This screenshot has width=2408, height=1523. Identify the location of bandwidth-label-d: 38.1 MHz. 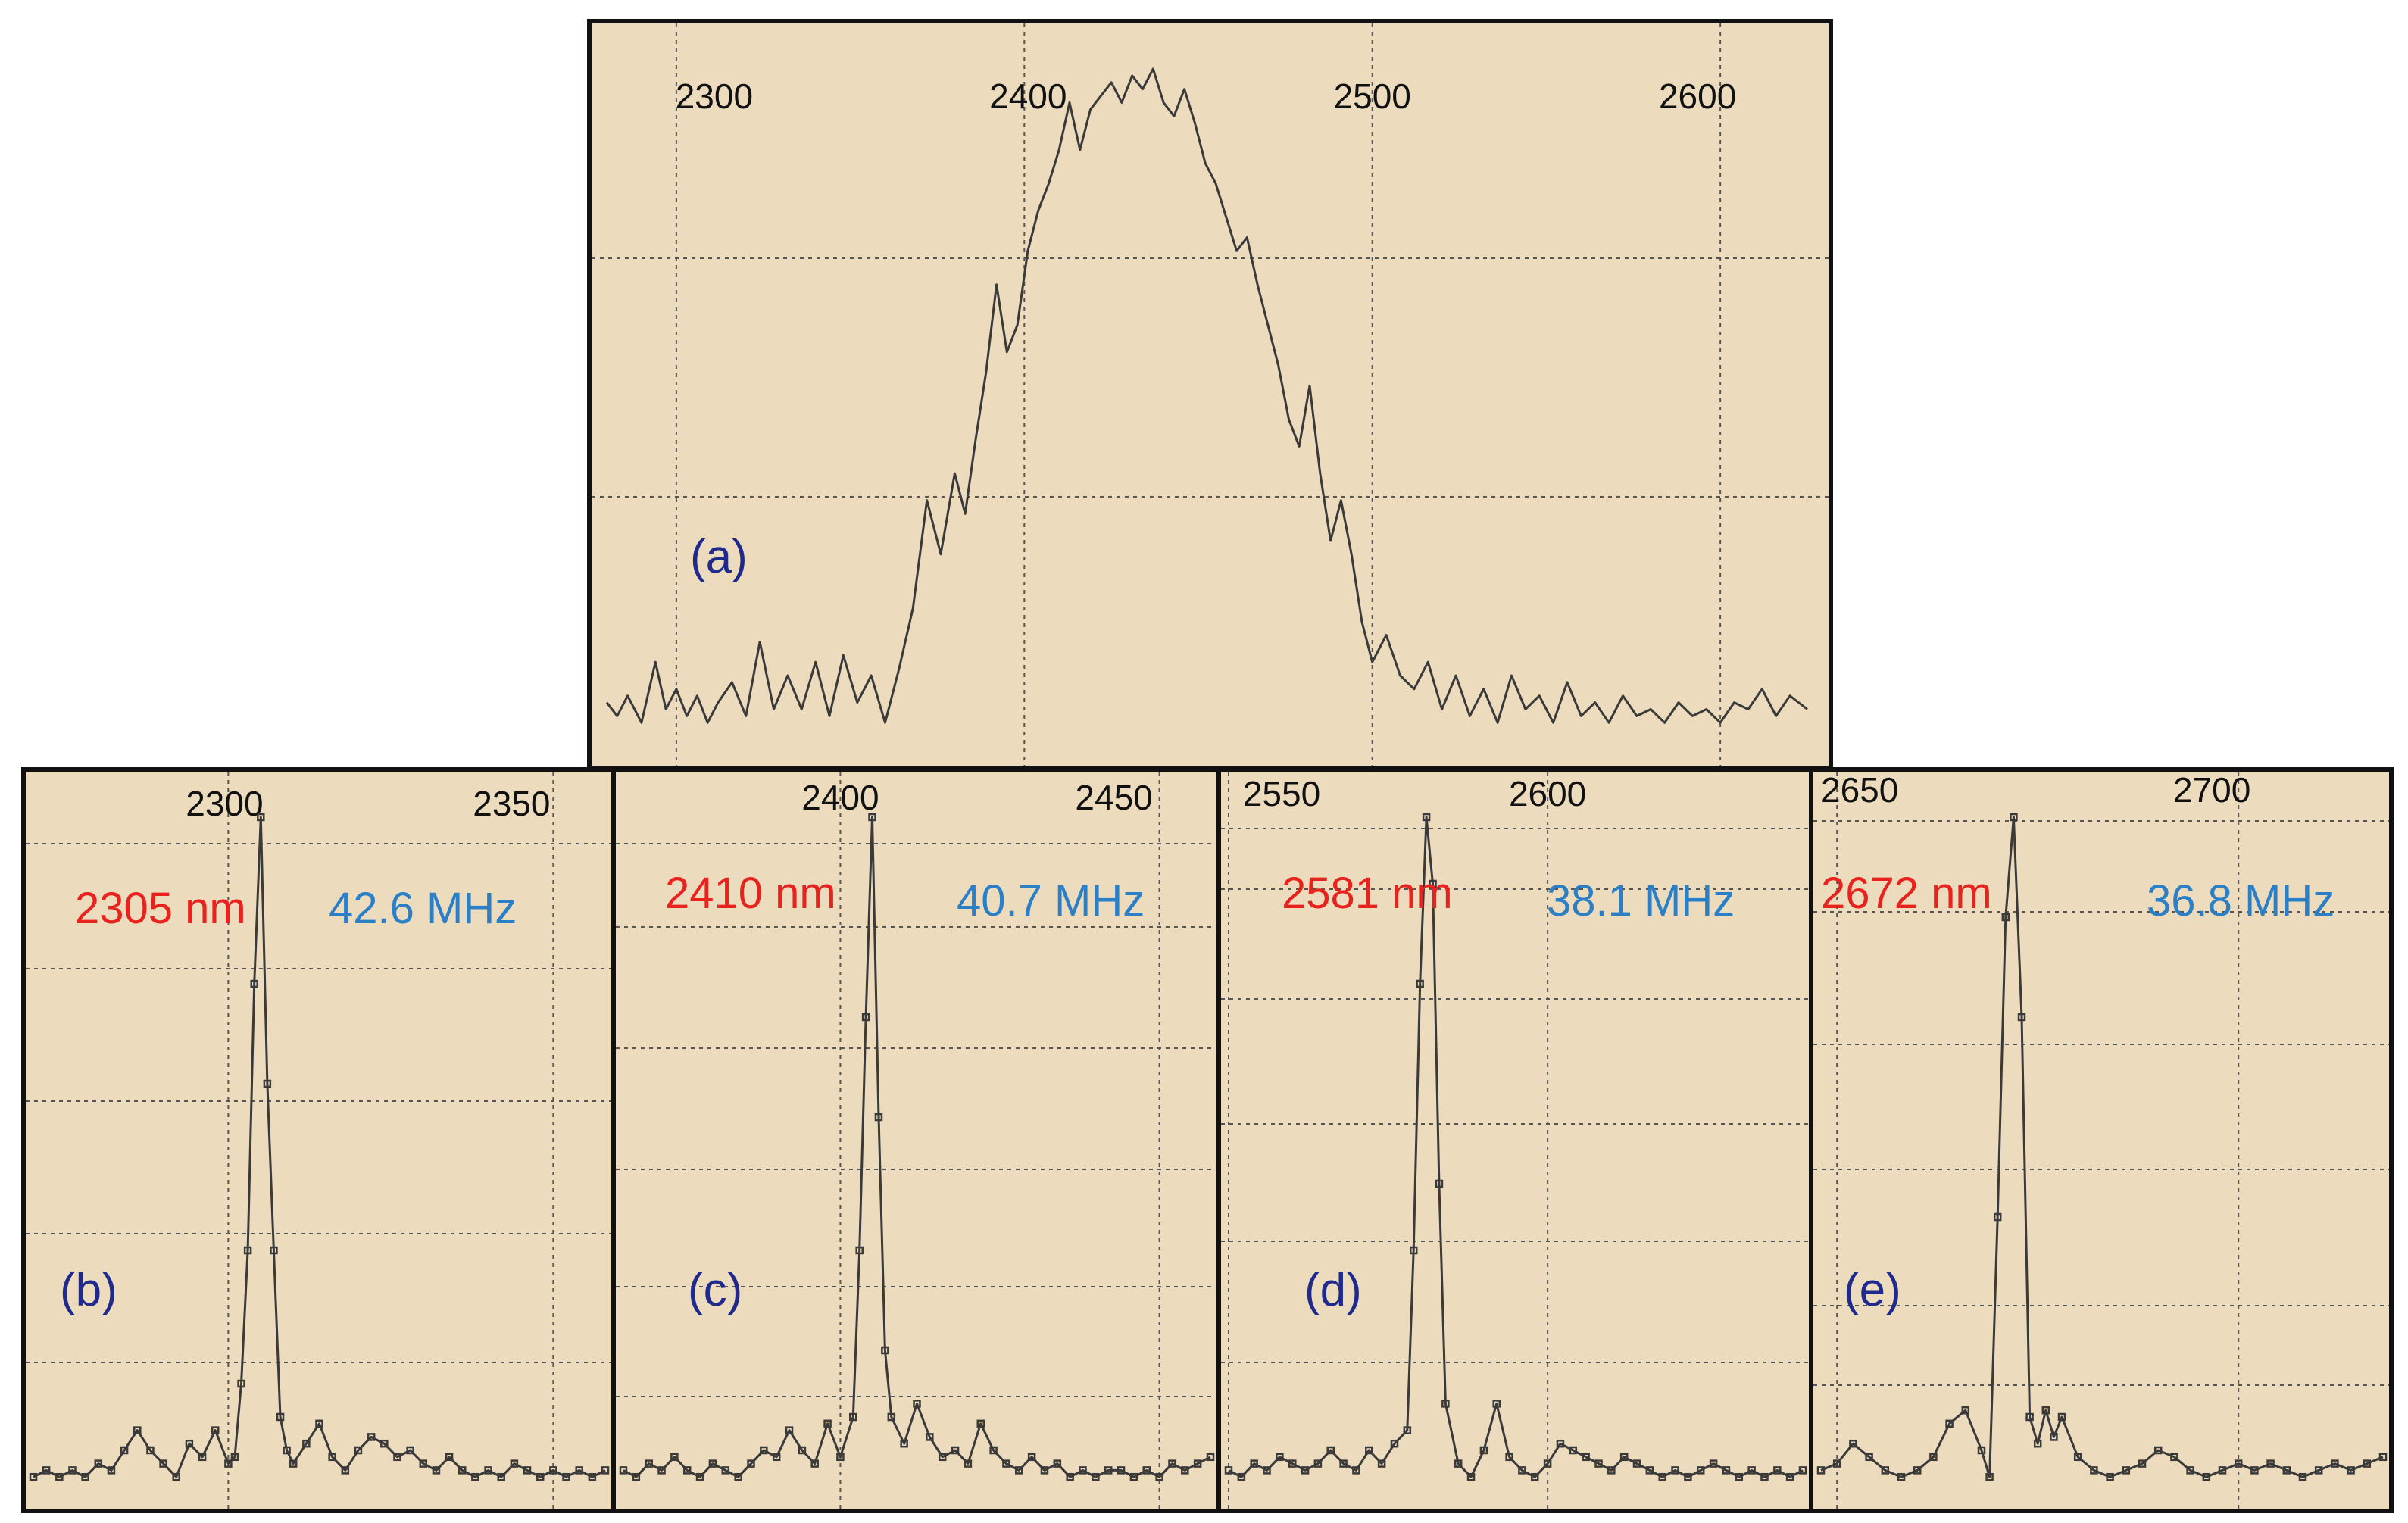
(1641, 901).